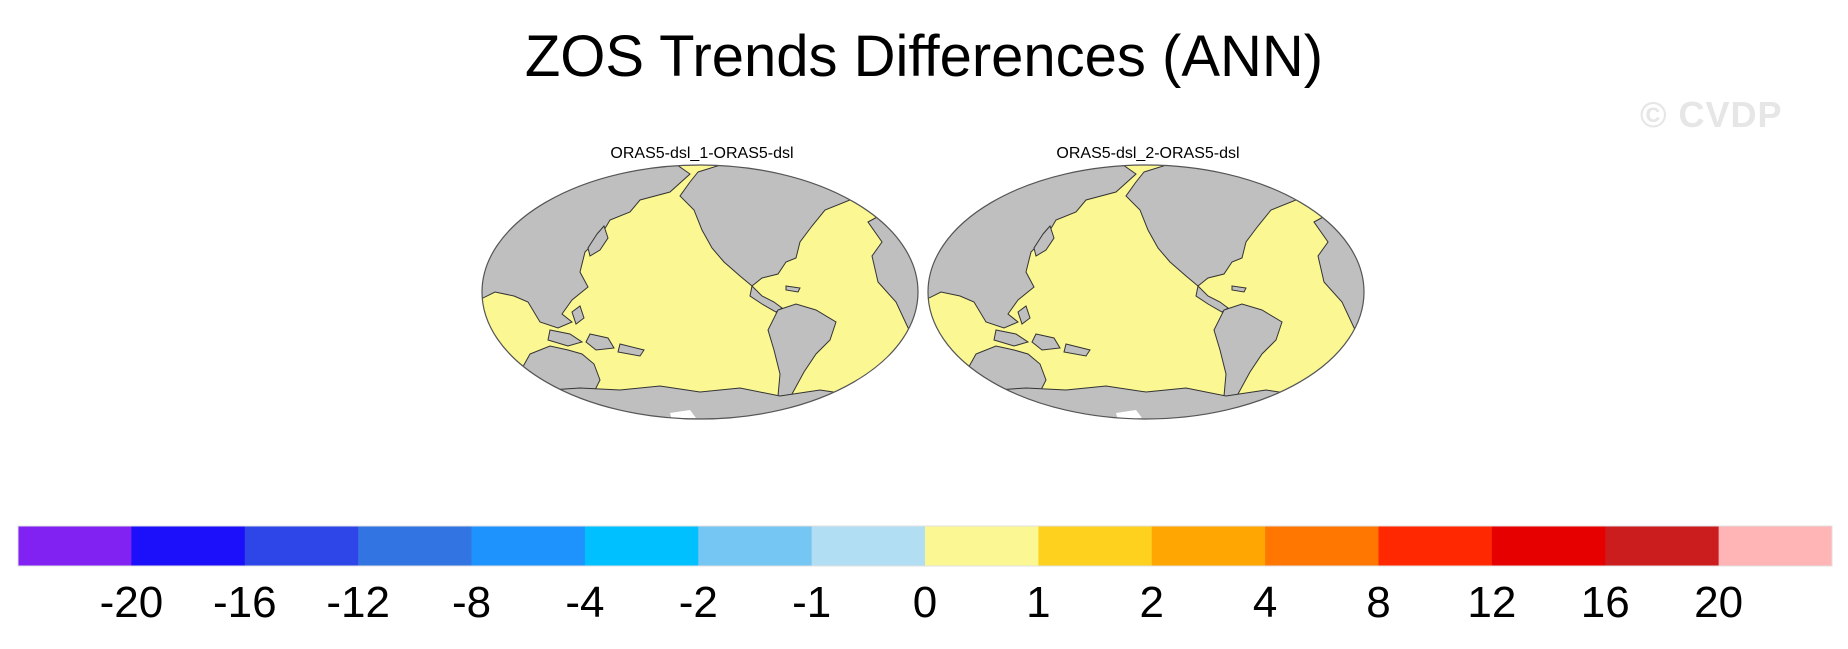 This screenshot has width=1848, height=649. I want to click on colorbar-tick-label: 20, so click(1718, 602).